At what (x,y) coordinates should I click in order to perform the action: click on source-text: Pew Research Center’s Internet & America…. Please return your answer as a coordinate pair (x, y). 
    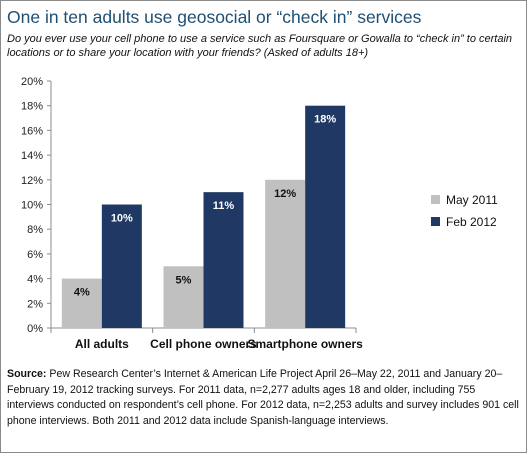
    Looking at the image, I should click on (263, 397).